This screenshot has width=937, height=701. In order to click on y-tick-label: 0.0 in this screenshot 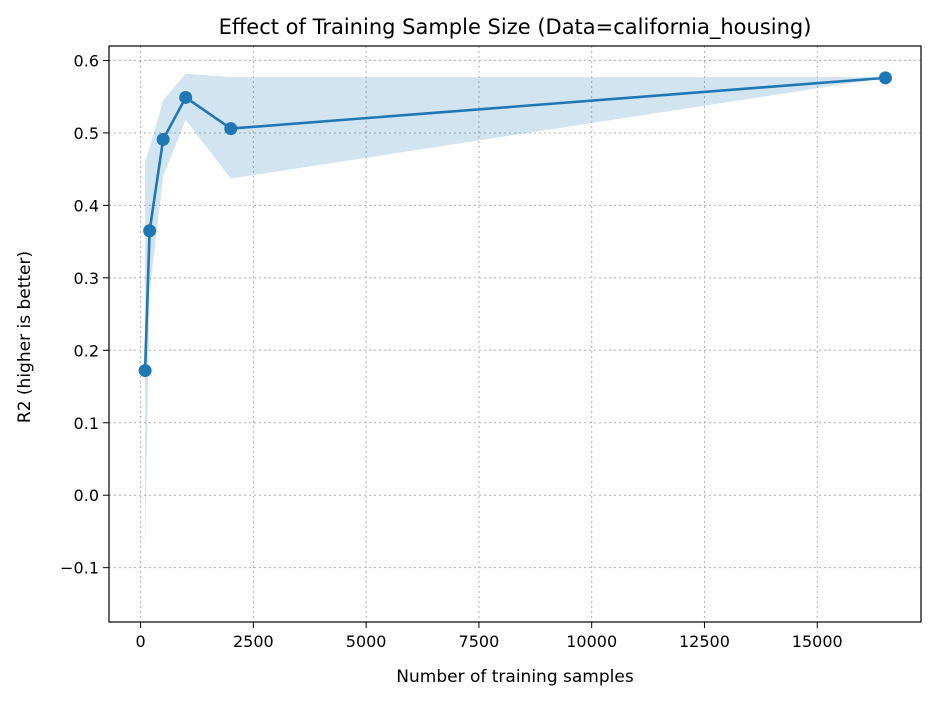, I will do `click(86, 495)`.